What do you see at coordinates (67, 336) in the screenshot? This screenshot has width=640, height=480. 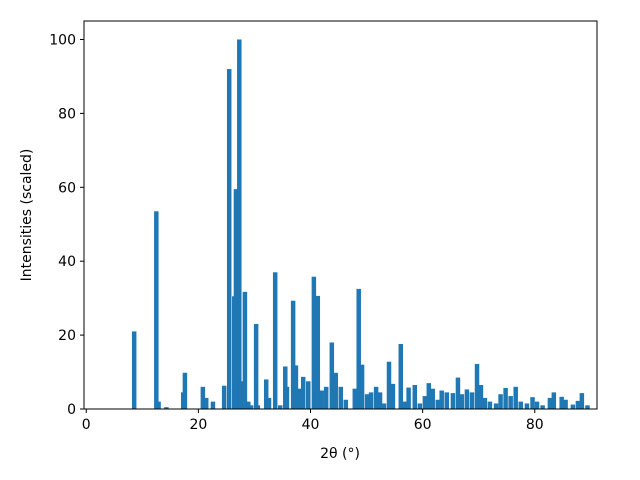 I see `y-tick-label: 20` at bounding box center [67, 336].